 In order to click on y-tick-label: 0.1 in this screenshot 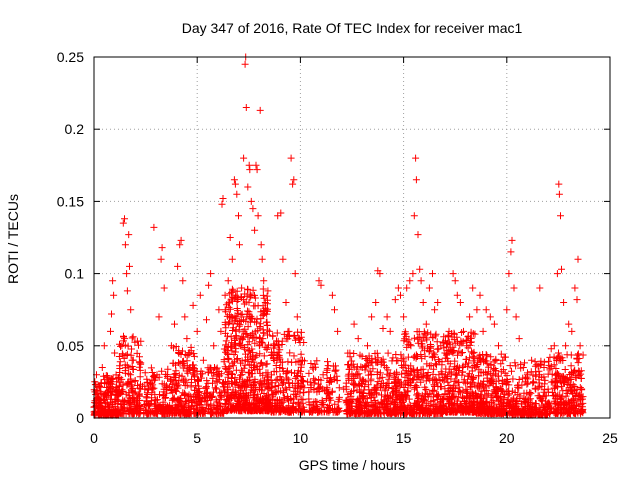, I will do `click(75, 274)`.